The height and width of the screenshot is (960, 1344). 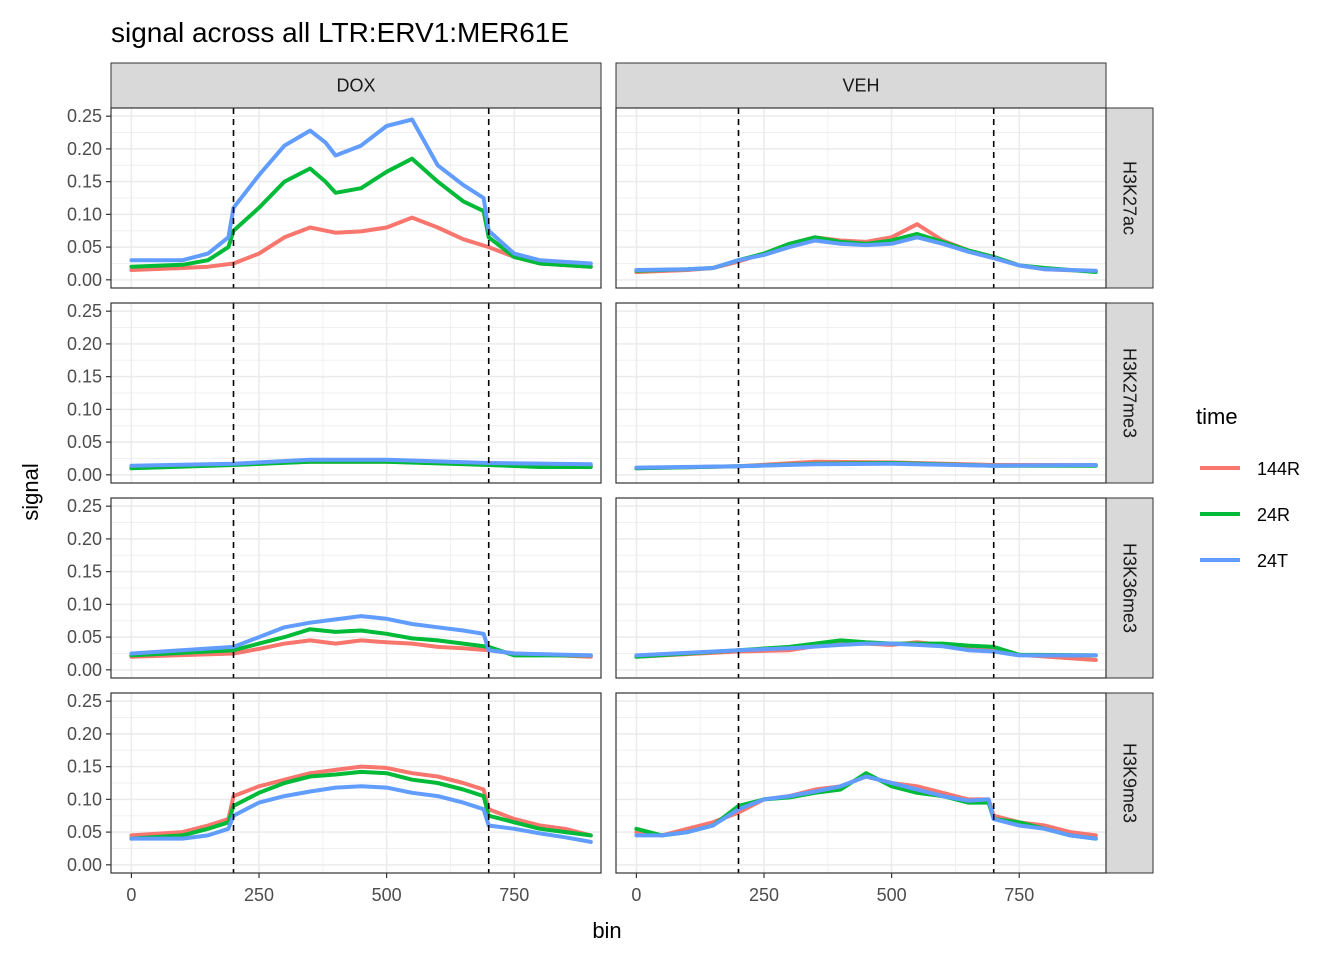 I want to click on x-axis-label: bin, so click(x=606, y=930).